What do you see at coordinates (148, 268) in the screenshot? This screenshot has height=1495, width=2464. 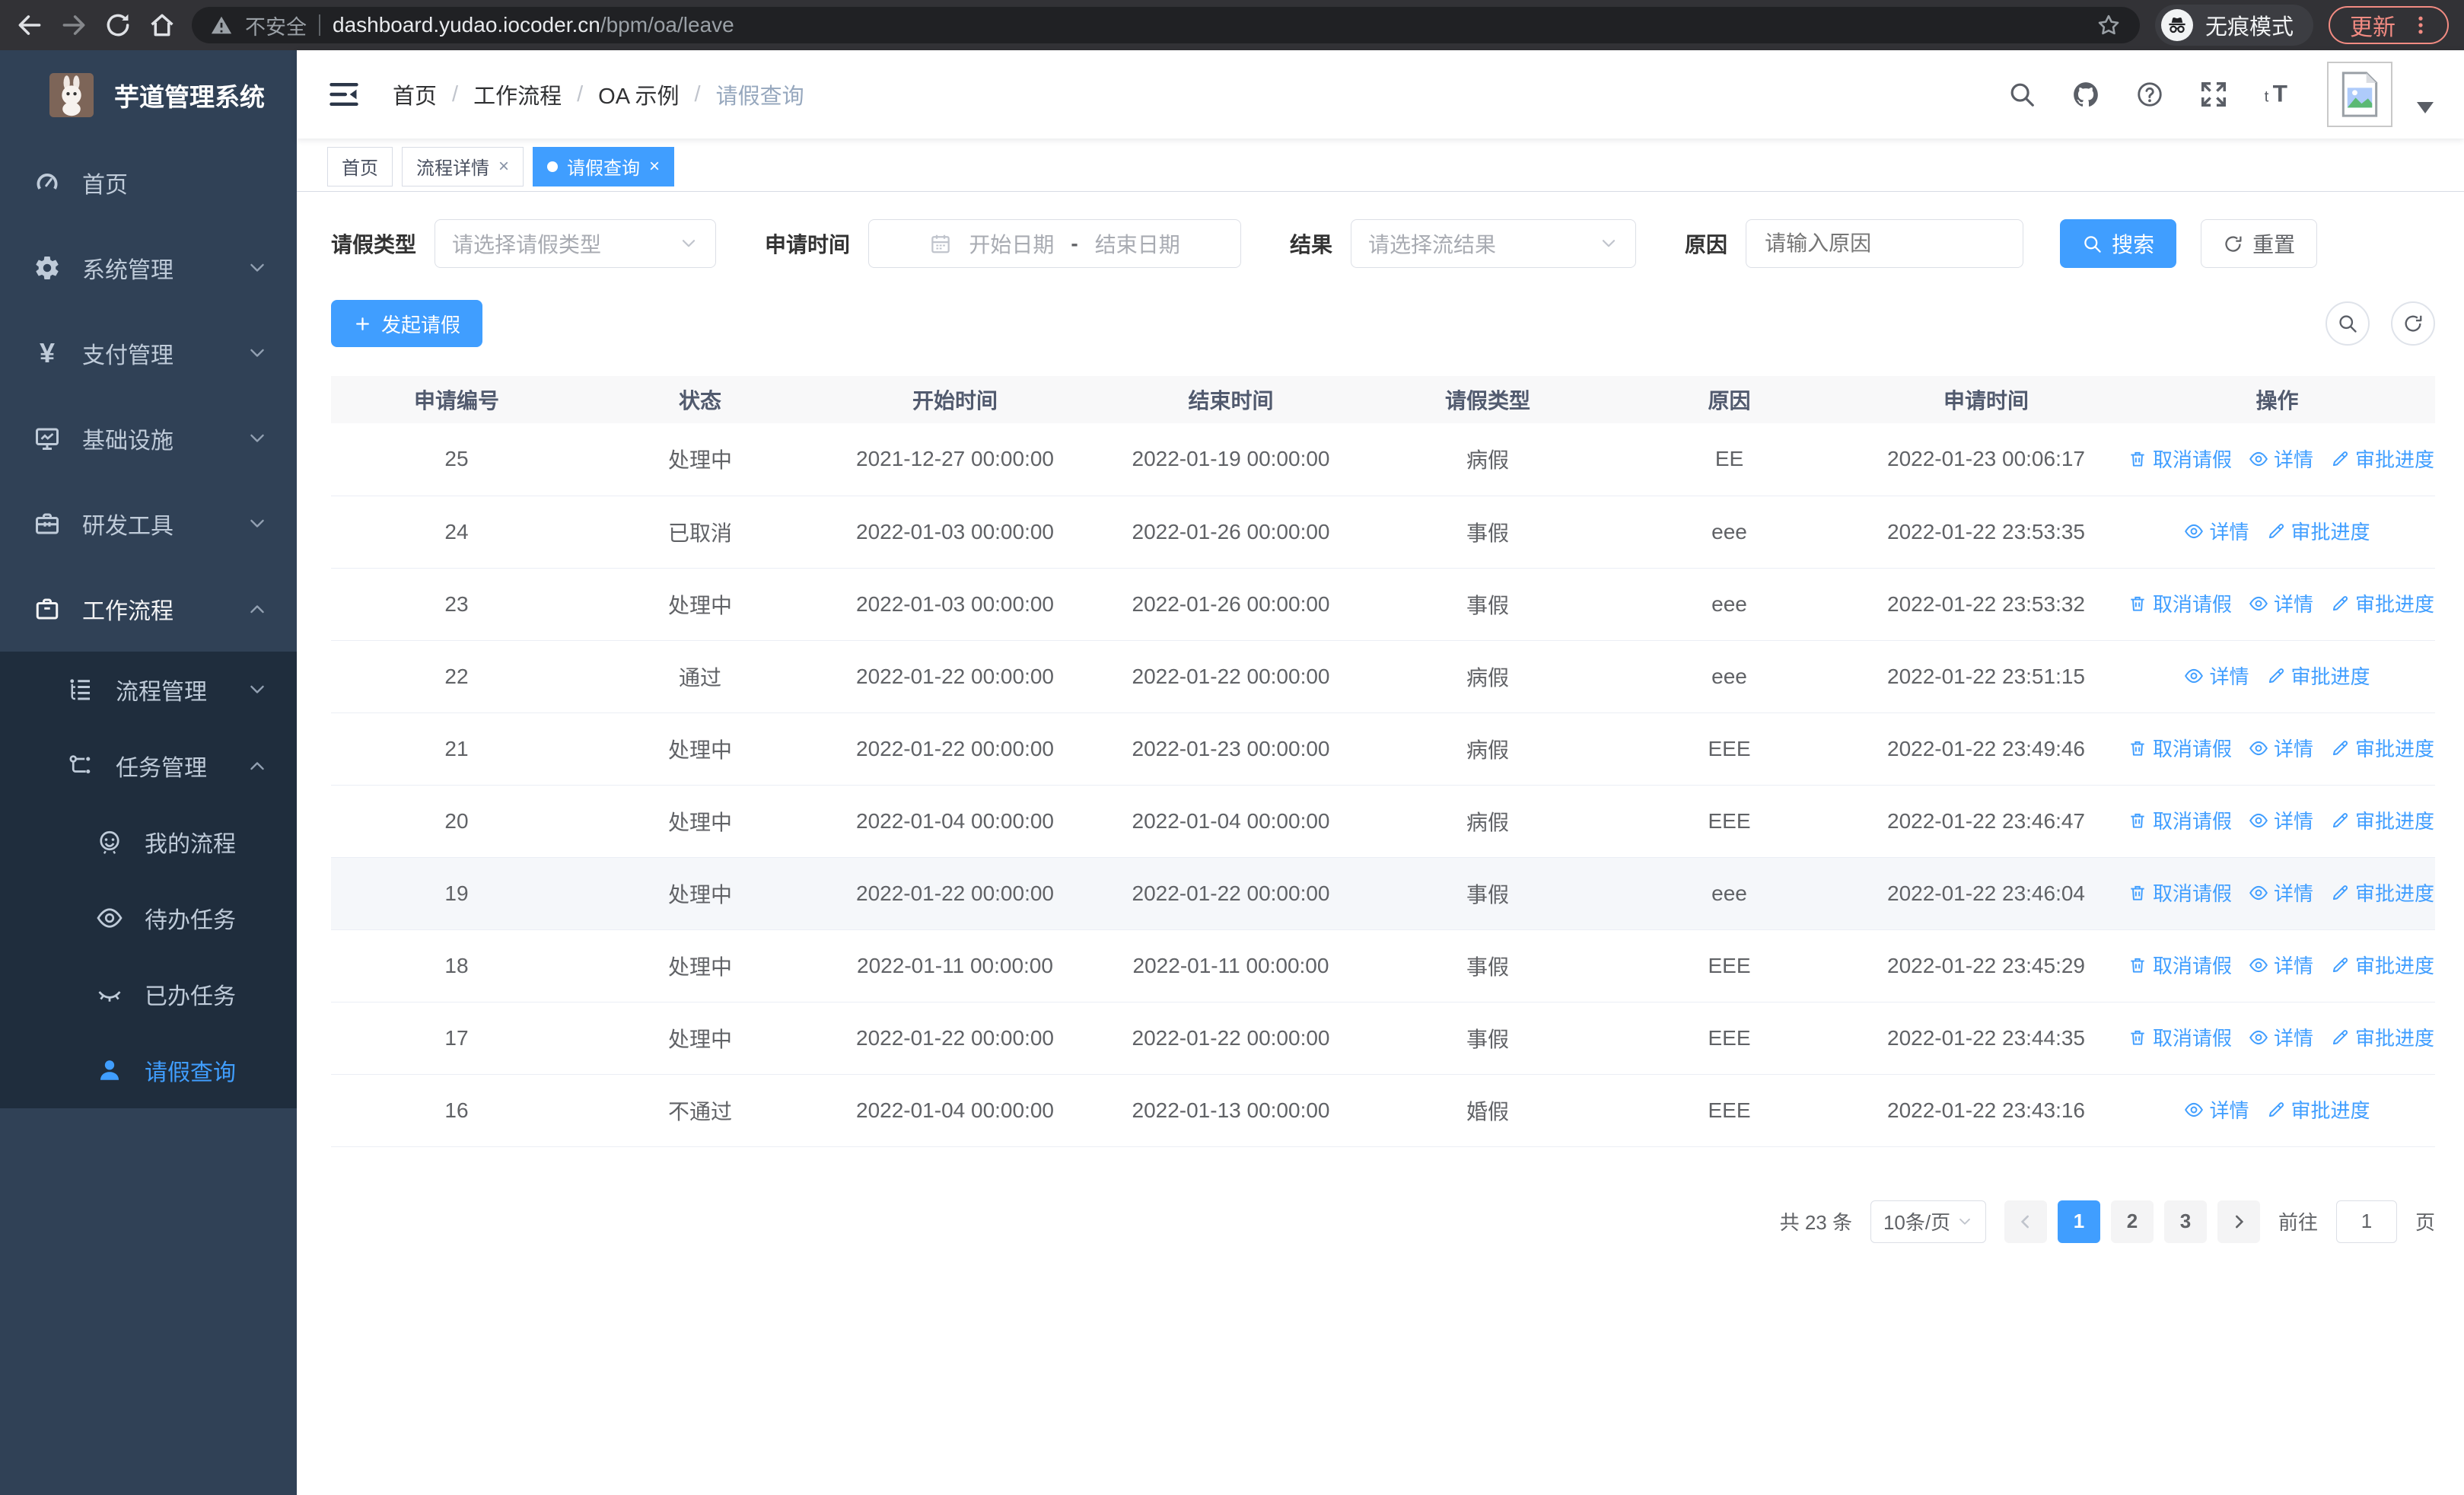 I see `sidebar-item-system: 系统管理` at bounding box center [148, 268].